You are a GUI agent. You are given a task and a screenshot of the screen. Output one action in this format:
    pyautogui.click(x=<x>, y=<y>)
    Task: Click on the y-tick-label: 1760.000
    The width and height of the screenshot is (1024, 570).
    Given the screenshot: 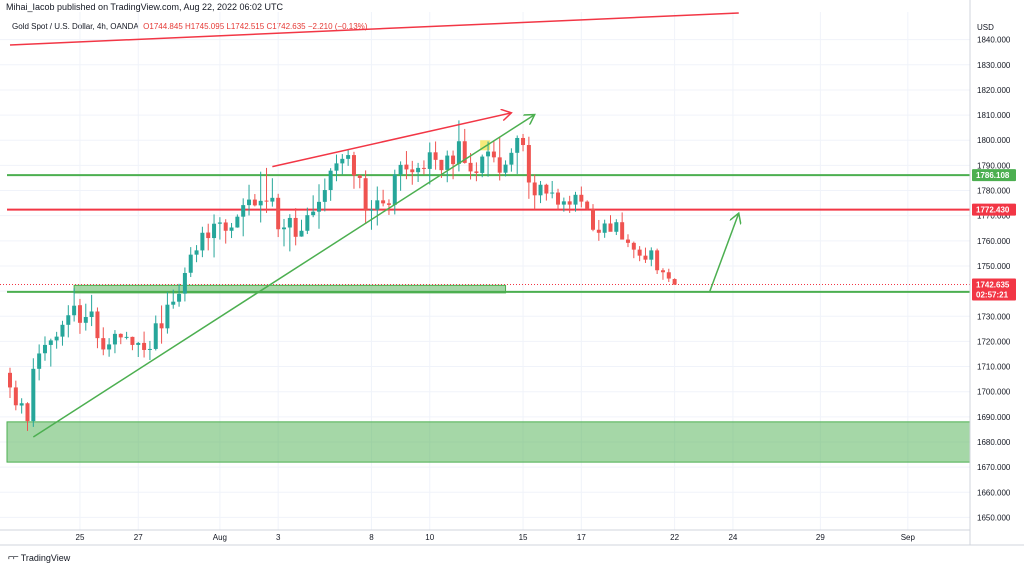 What is the action you would take?
    pyautogui.click(x=994, y=241)
    